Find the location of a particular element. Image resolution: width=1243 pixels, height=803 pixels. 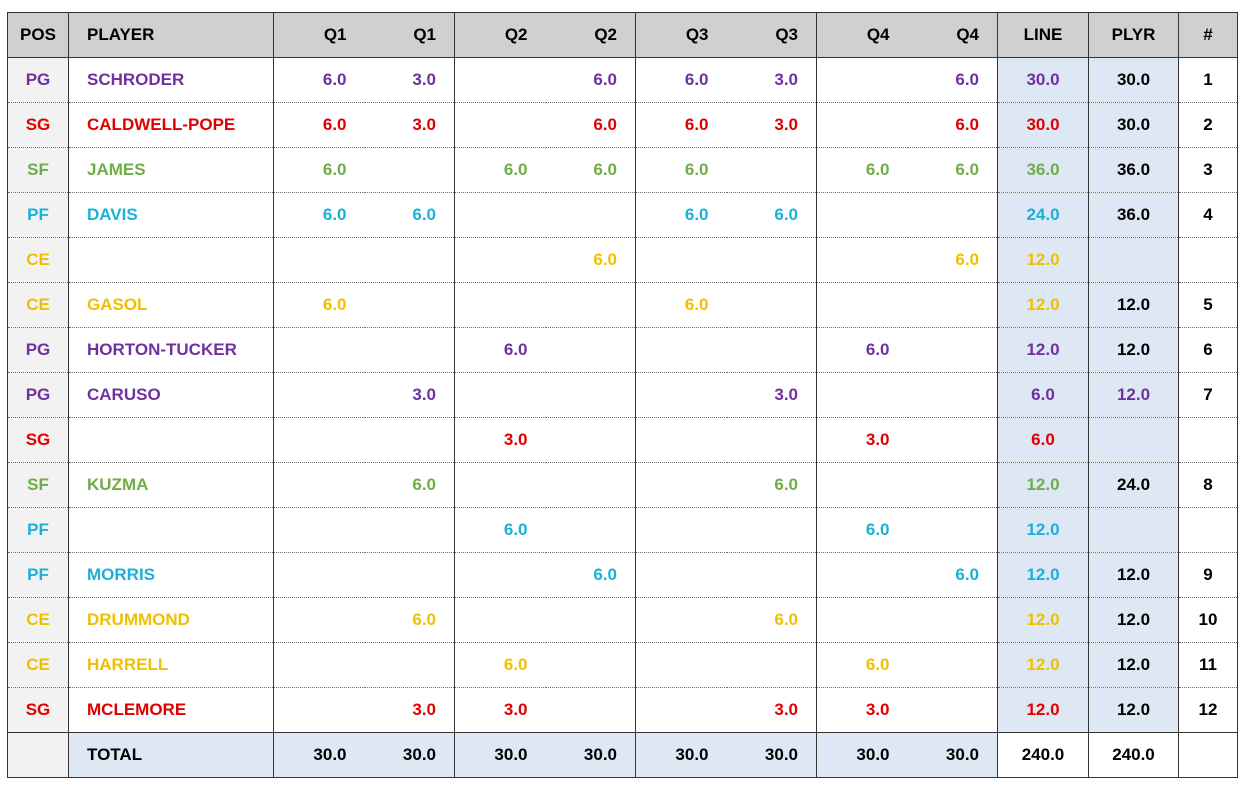

position-cell: PF is located at coordinates (38, 530).